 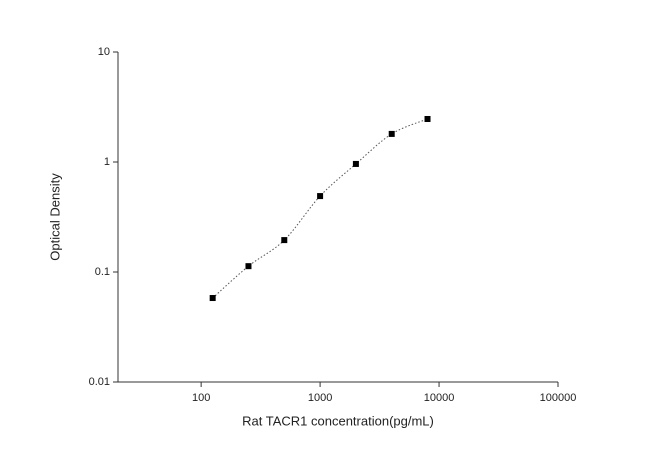 What do you see at coordinates (104, 52) in the screenshot?
I see `y-tick-label: 10` at bounding box center [104, 52].